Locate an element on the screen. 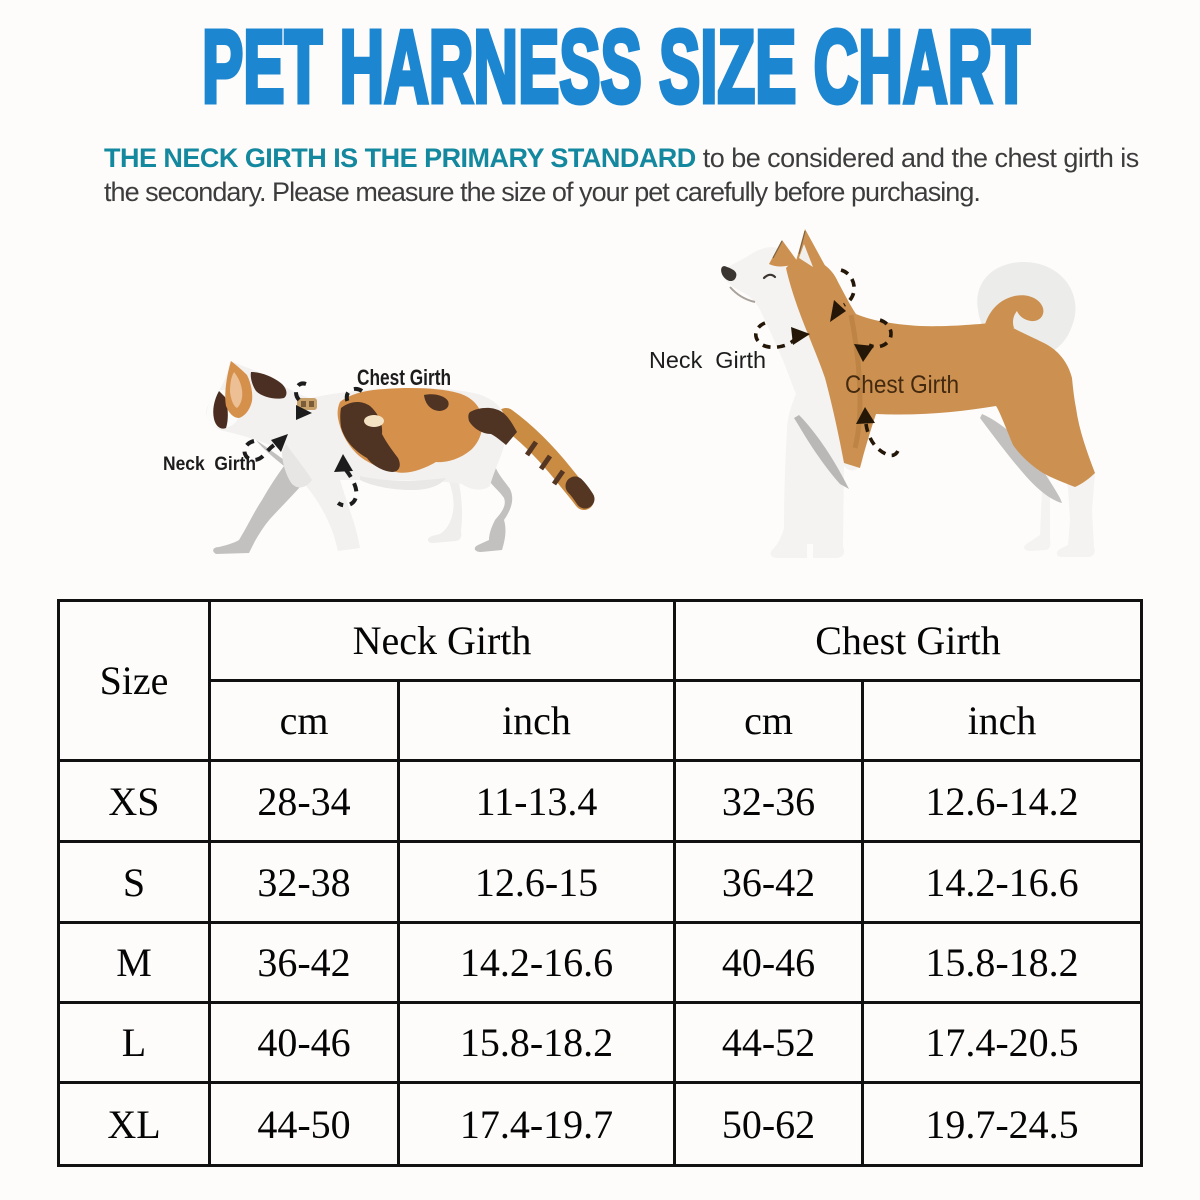  svg-text: PET HARNESS SIZE CHART is located at coordinates (616, 66).